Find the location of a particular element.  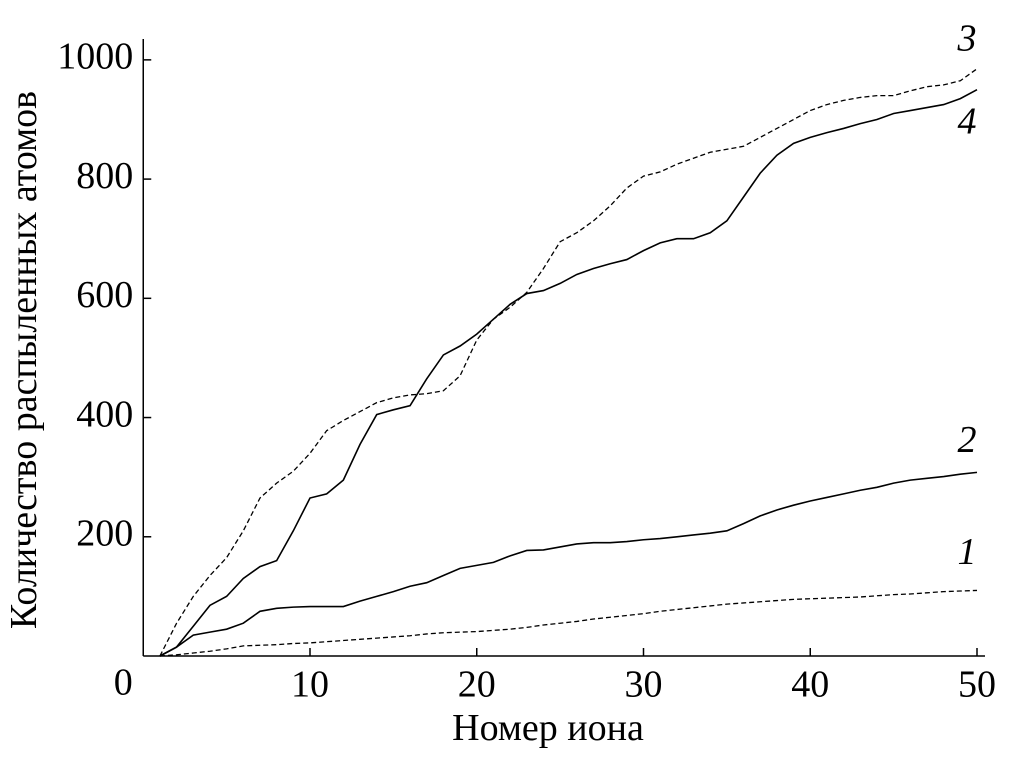

y-tick-label: 200 is located at coordinates (104, 533).